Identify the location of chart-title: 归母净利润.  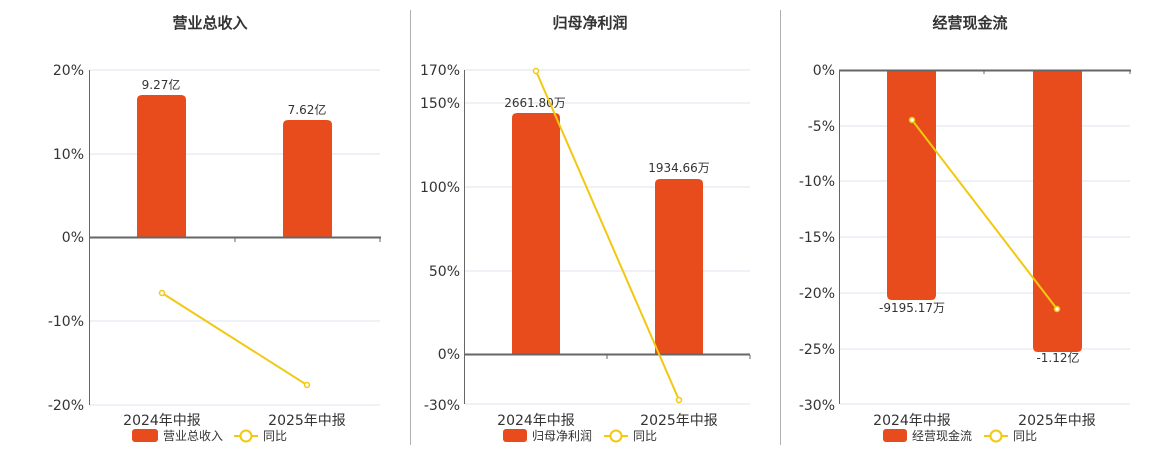
(590, 23).